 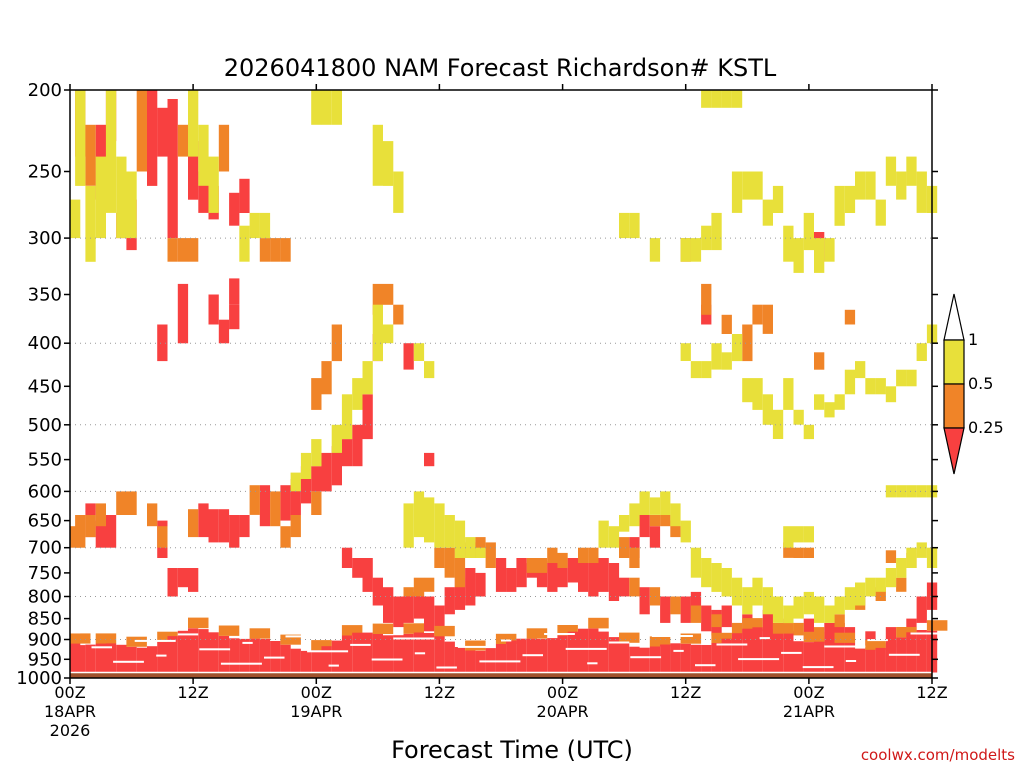 What do you see at coordinates (316, 692) in the screenshot?
I see `xtick-label-2-0: 00Z` at bounding box center [316, 692].